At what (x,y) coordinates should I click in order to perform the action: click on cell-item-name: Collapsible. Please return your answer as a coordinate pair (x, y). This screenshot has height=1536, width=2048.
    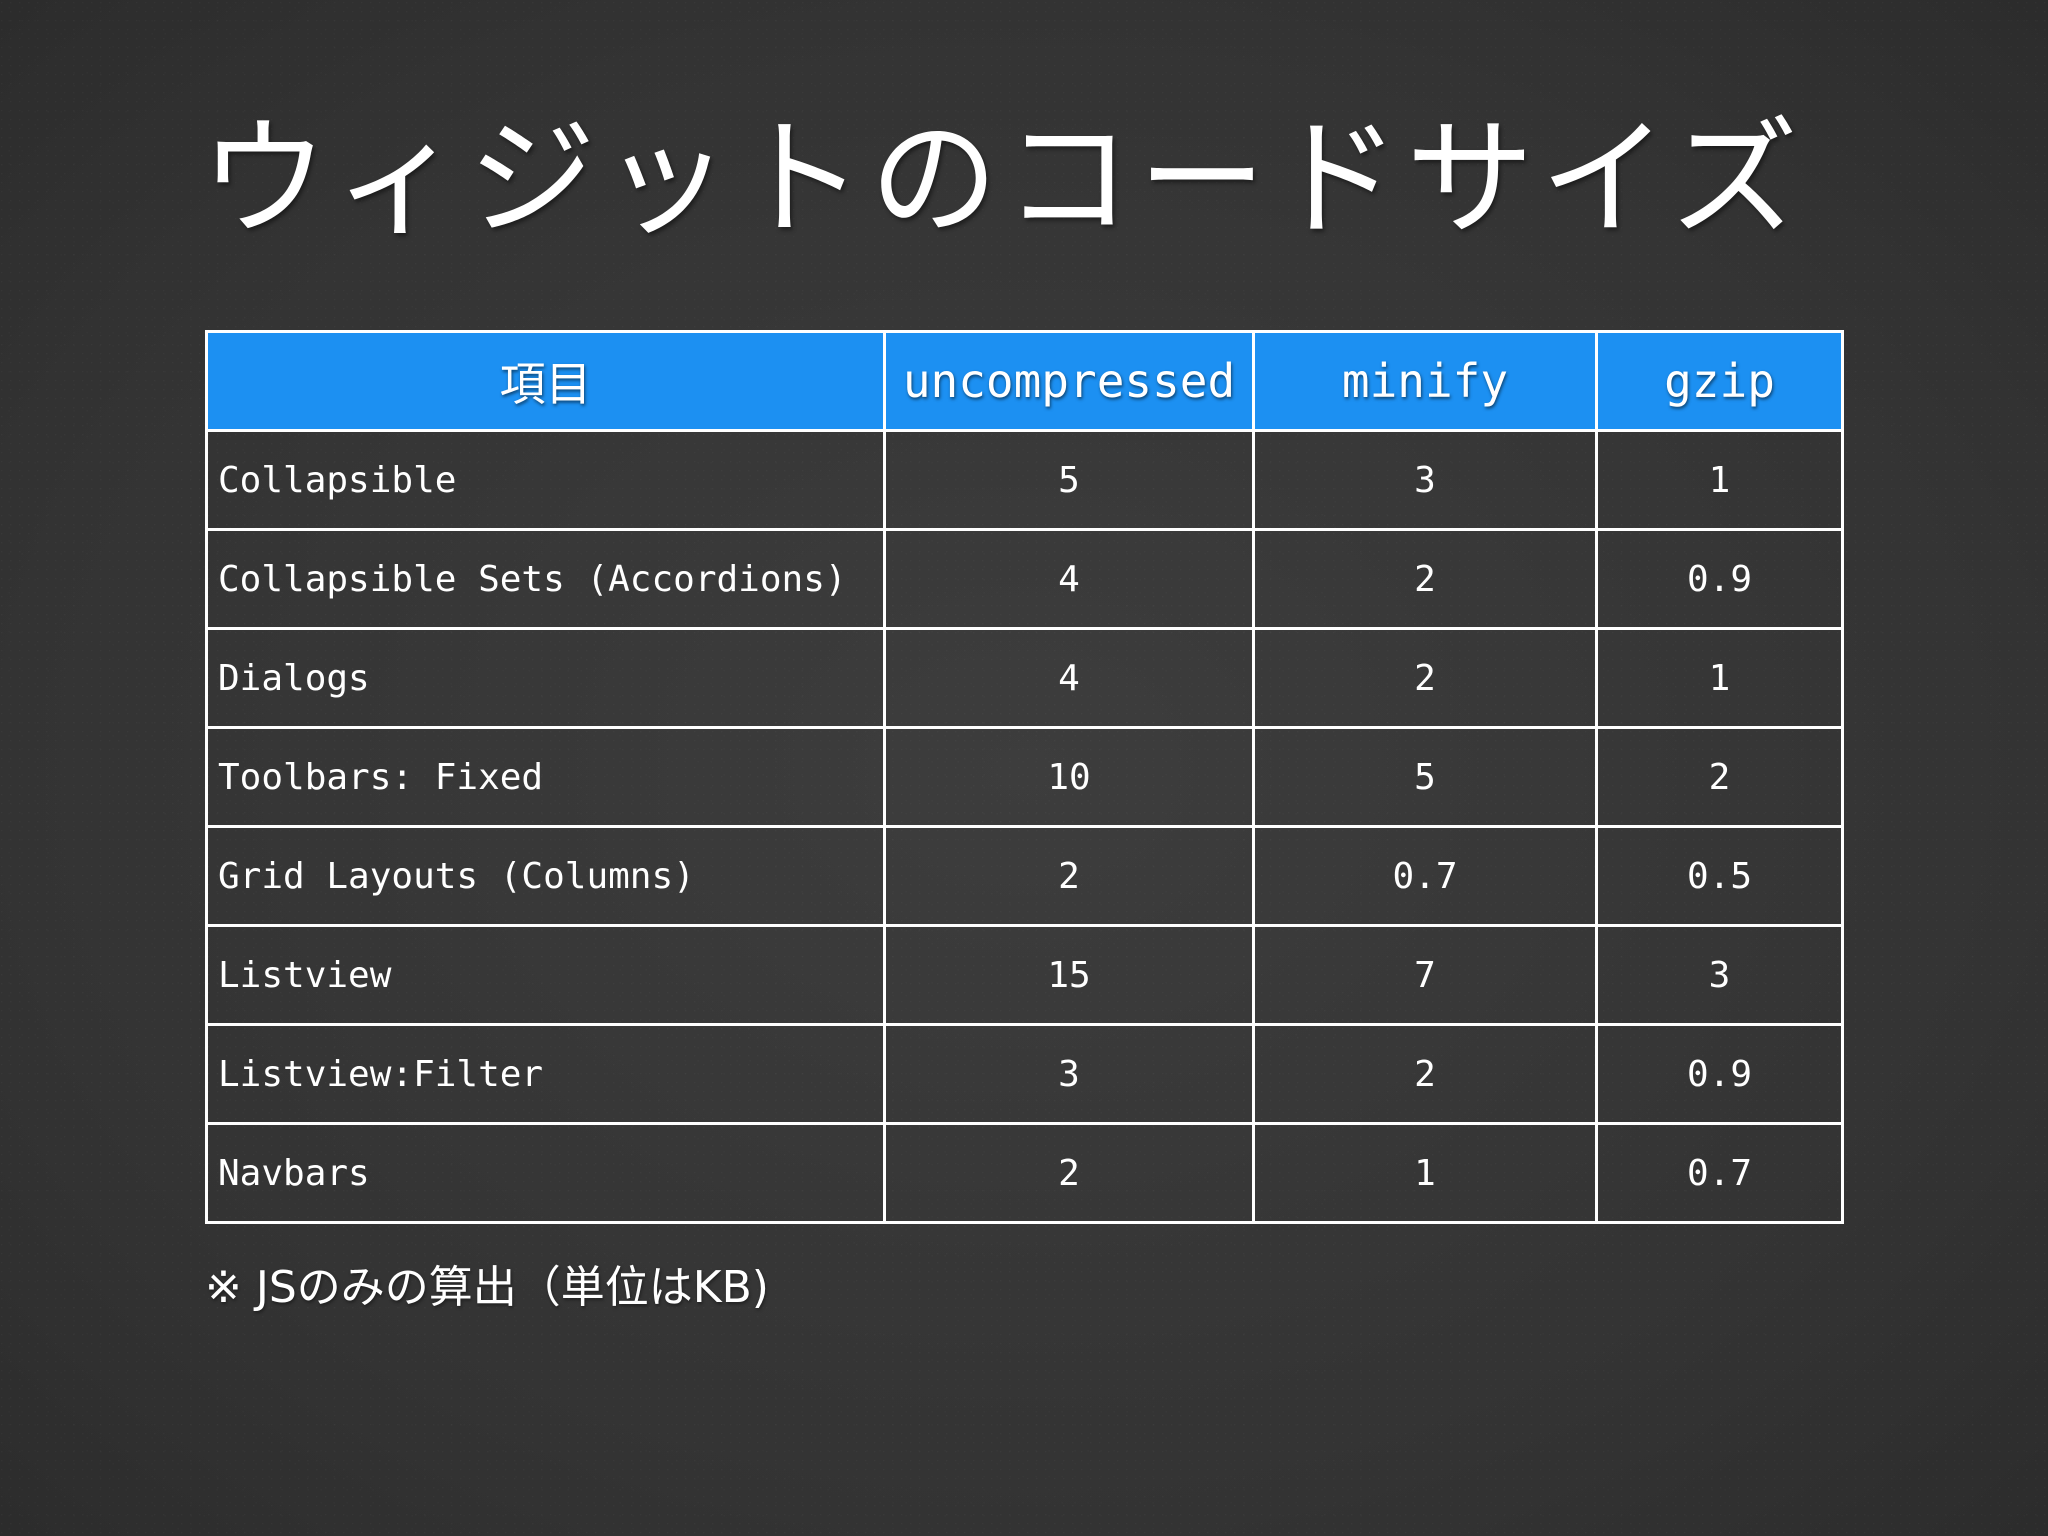
    Looking at the image, I should click on (545, 480).